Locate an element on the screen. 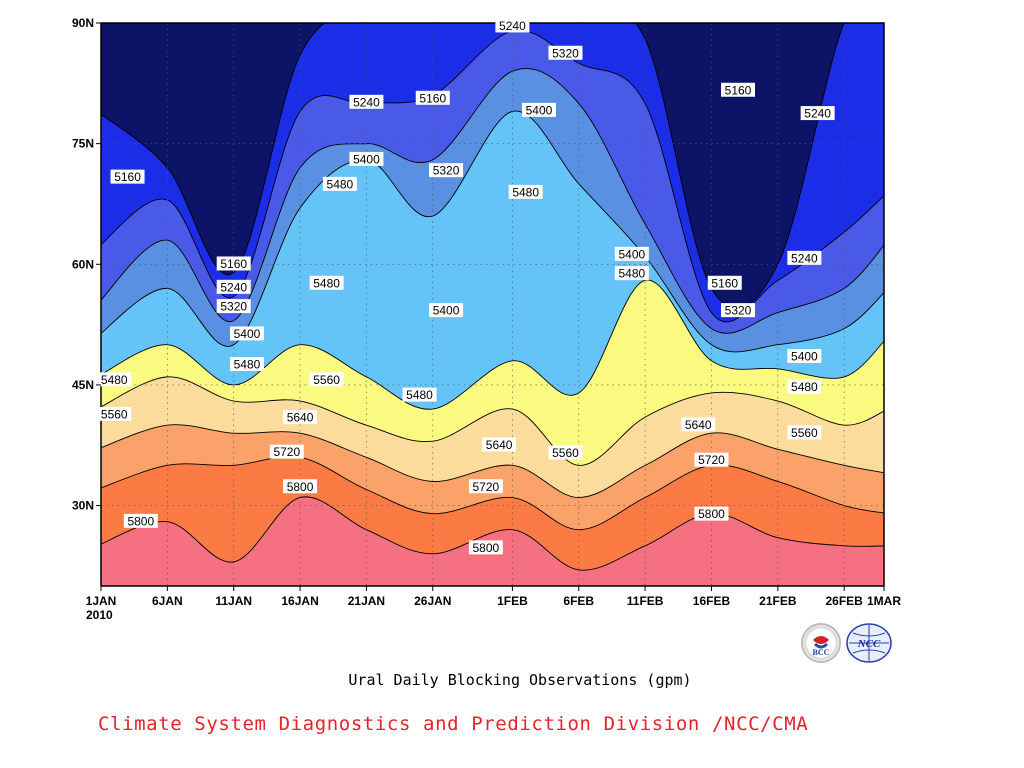  chart-title: Ural Daily Blocking Observations (gpm) is located at coordinates (520, 680).